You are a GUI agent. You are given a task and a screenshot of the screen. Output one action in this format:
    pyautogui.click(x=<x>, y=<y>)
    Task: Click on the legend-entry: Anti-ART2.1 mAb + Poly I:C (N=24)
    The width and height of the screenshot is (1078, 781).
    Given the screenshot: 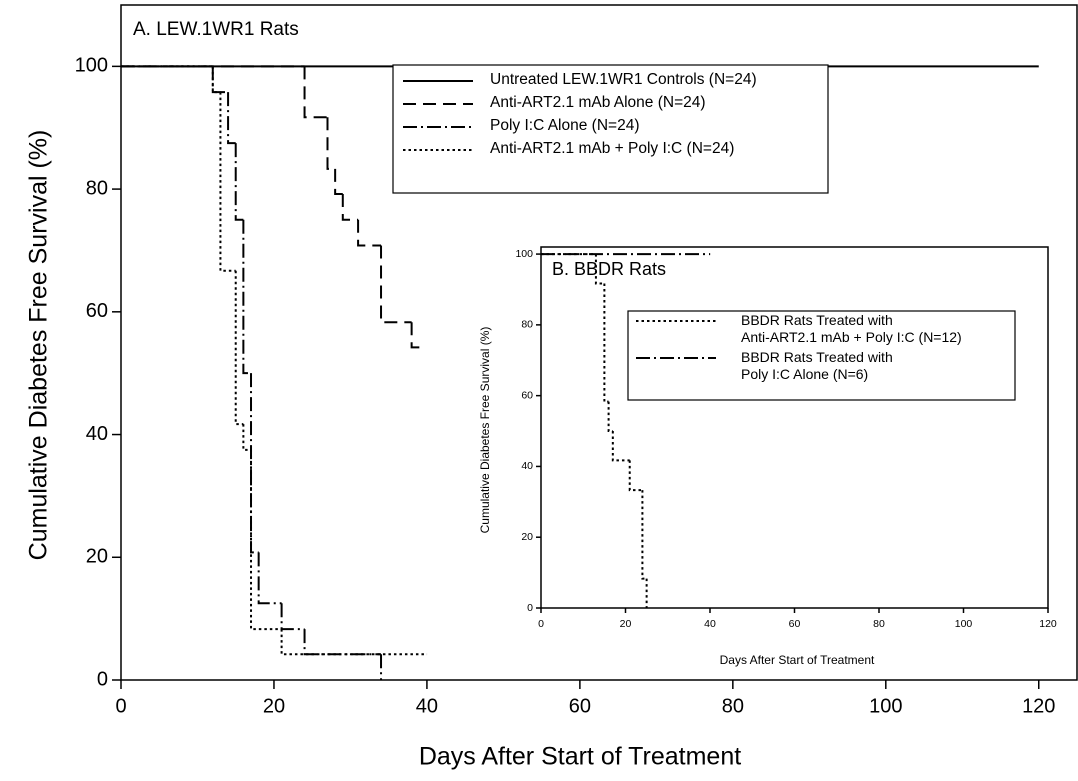 What is the action you would take?
    pyautogui.click(x=612, y=148)
    